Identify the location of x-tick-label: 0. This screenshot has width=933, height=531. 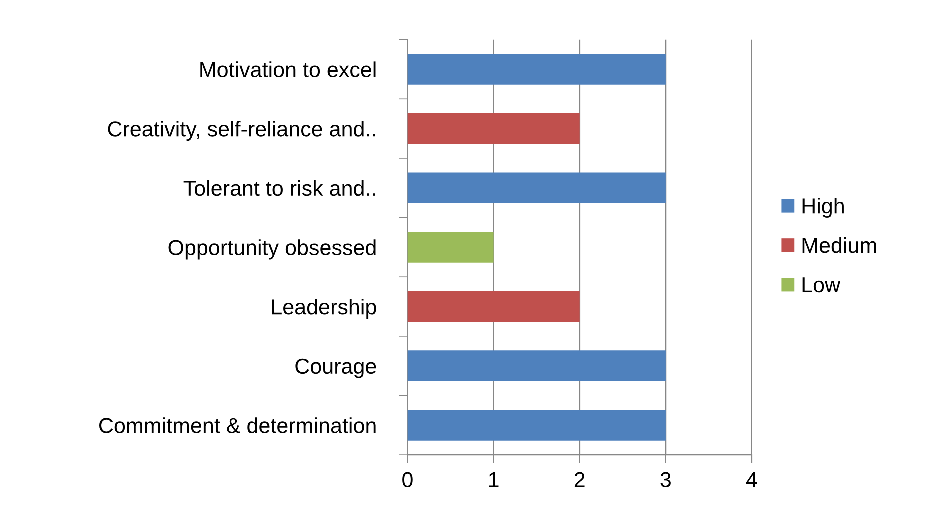
(407, 480).